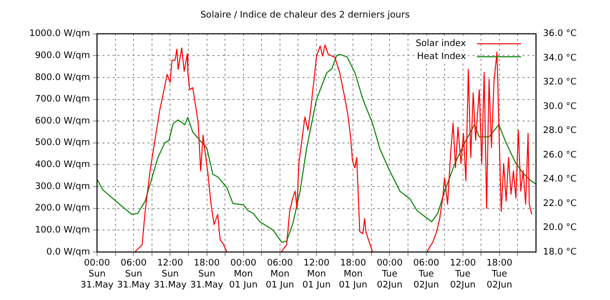 The height and width of the screenshot is (300, 610). Describe the element at coordinates (560, 107) in the screenshot. I see `y2-tick-label: 30.0 °C` at that location.